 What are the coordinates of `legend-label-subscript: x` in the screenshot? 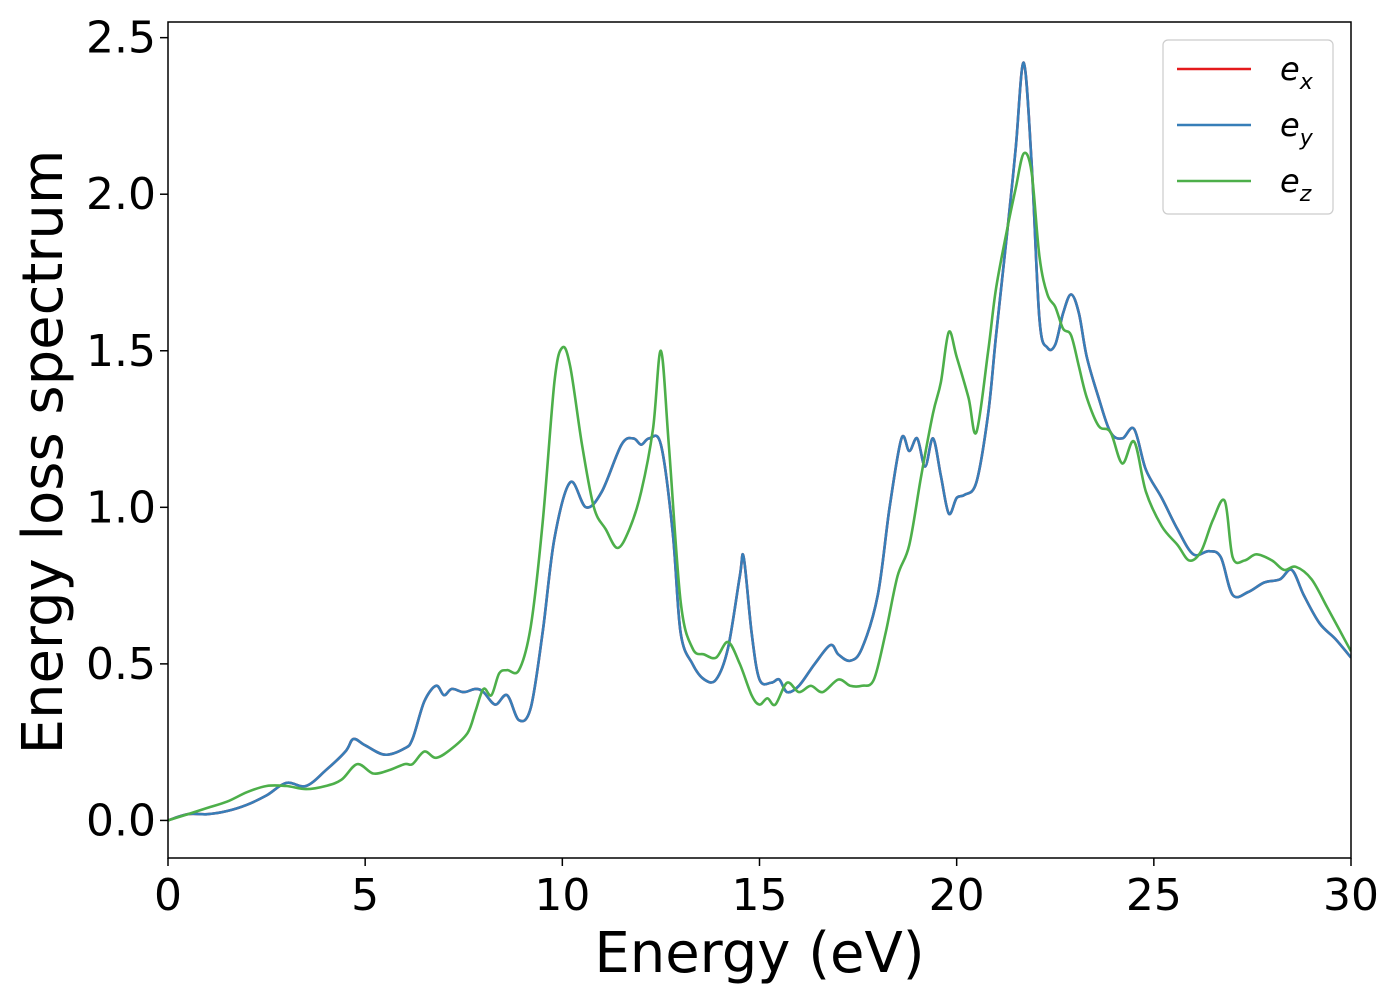 It's located at (1306, 82).